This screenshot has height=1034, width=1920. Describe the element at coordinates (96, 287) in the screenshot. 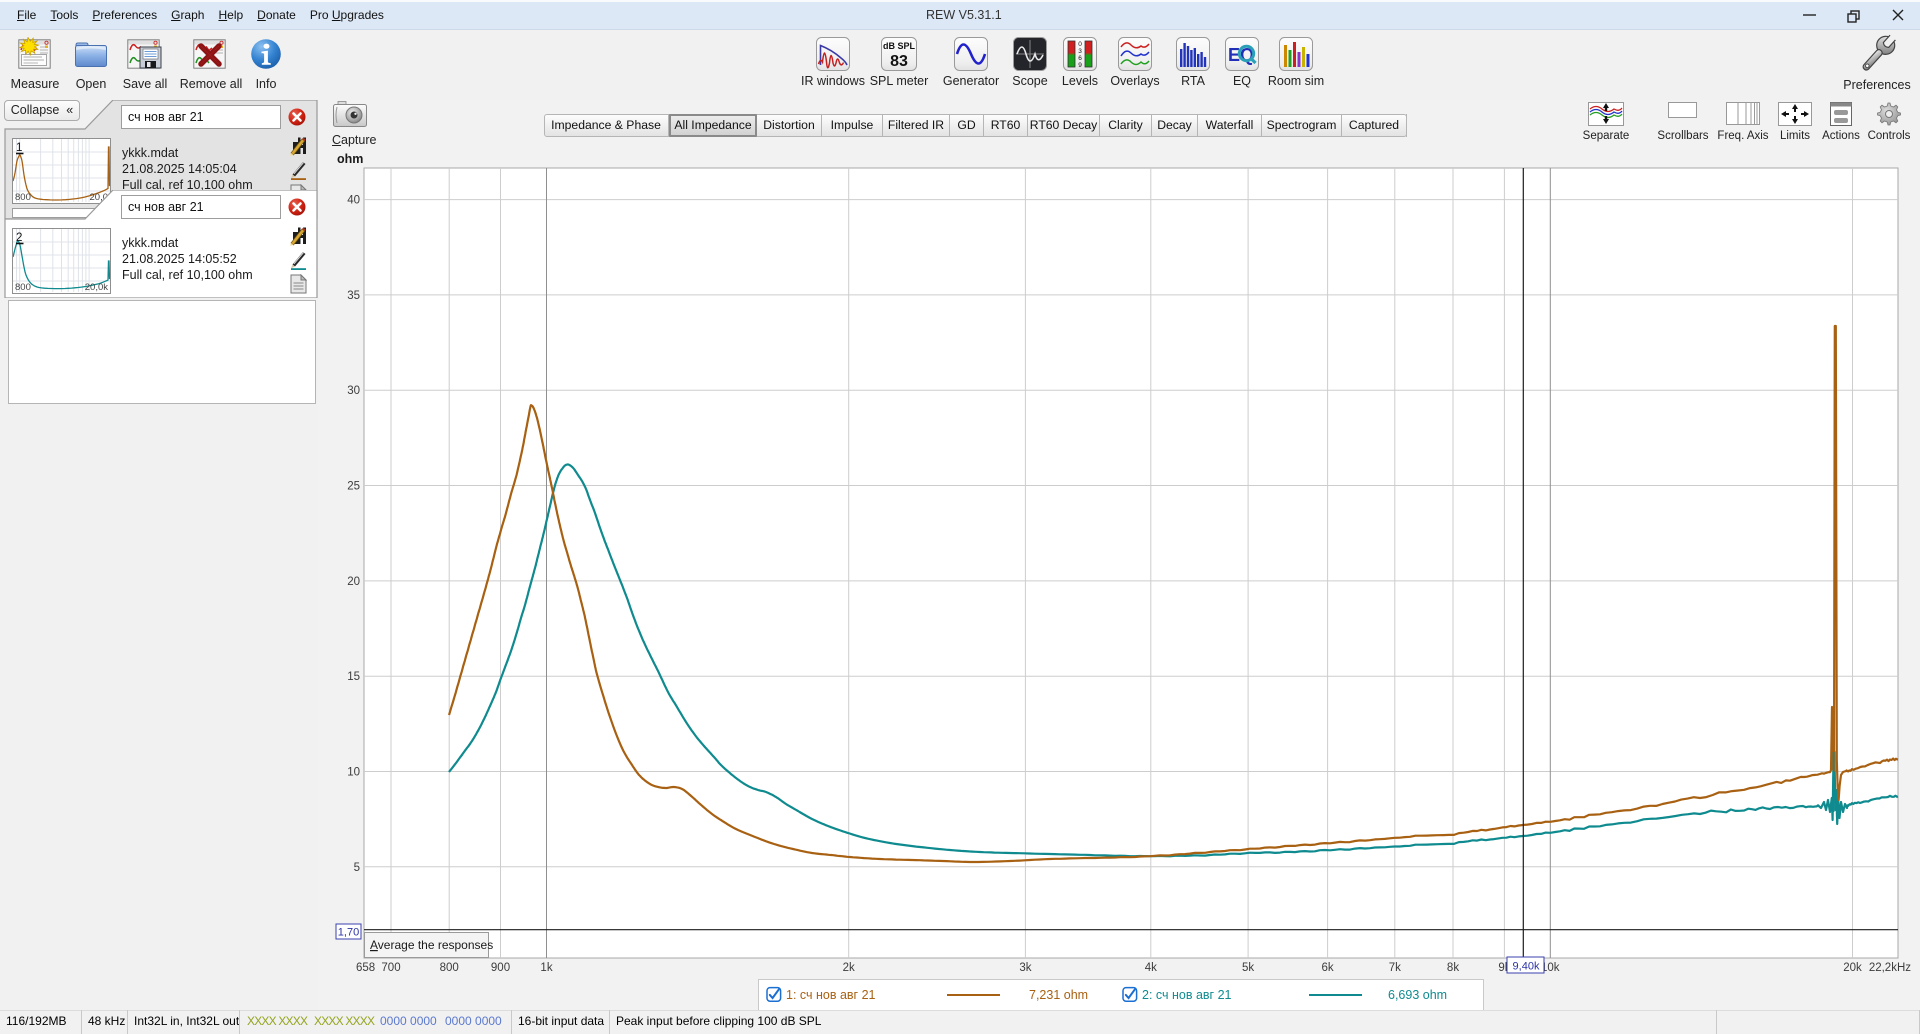

I see `svg-text: 20,0k` at that location.